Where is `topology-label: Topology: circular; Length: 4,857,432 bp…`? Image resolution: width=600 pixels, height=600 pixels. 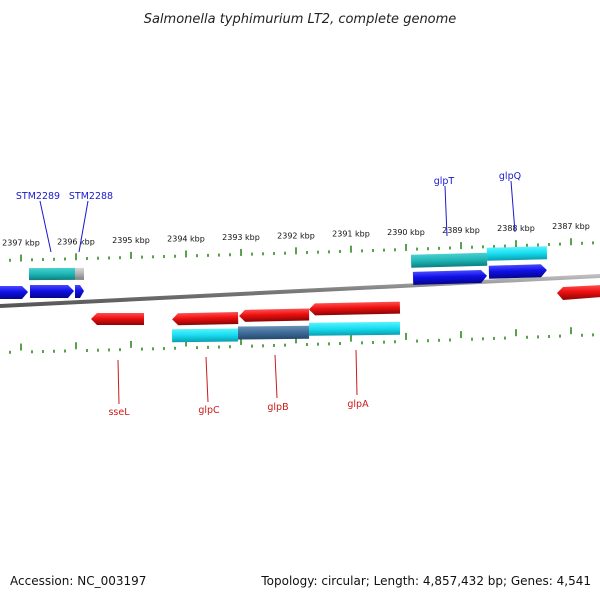
topology-label: Topology: circular; Length: 4,857,432 bp… is located at coordinates (426, 581).